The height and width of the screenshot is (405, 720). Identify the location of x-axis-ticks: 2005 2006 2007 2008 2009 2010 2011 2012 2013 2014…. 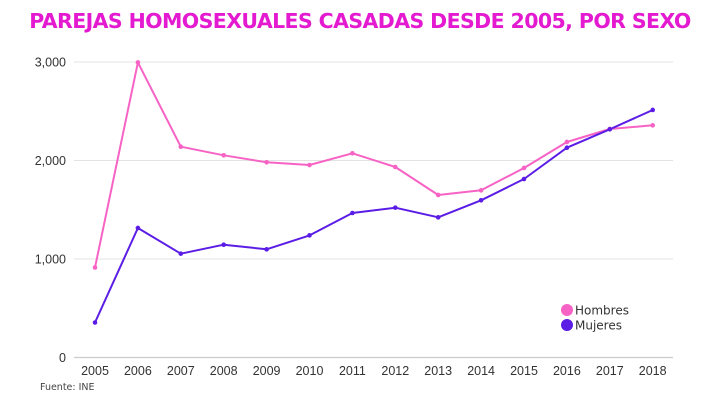
(374, 371).